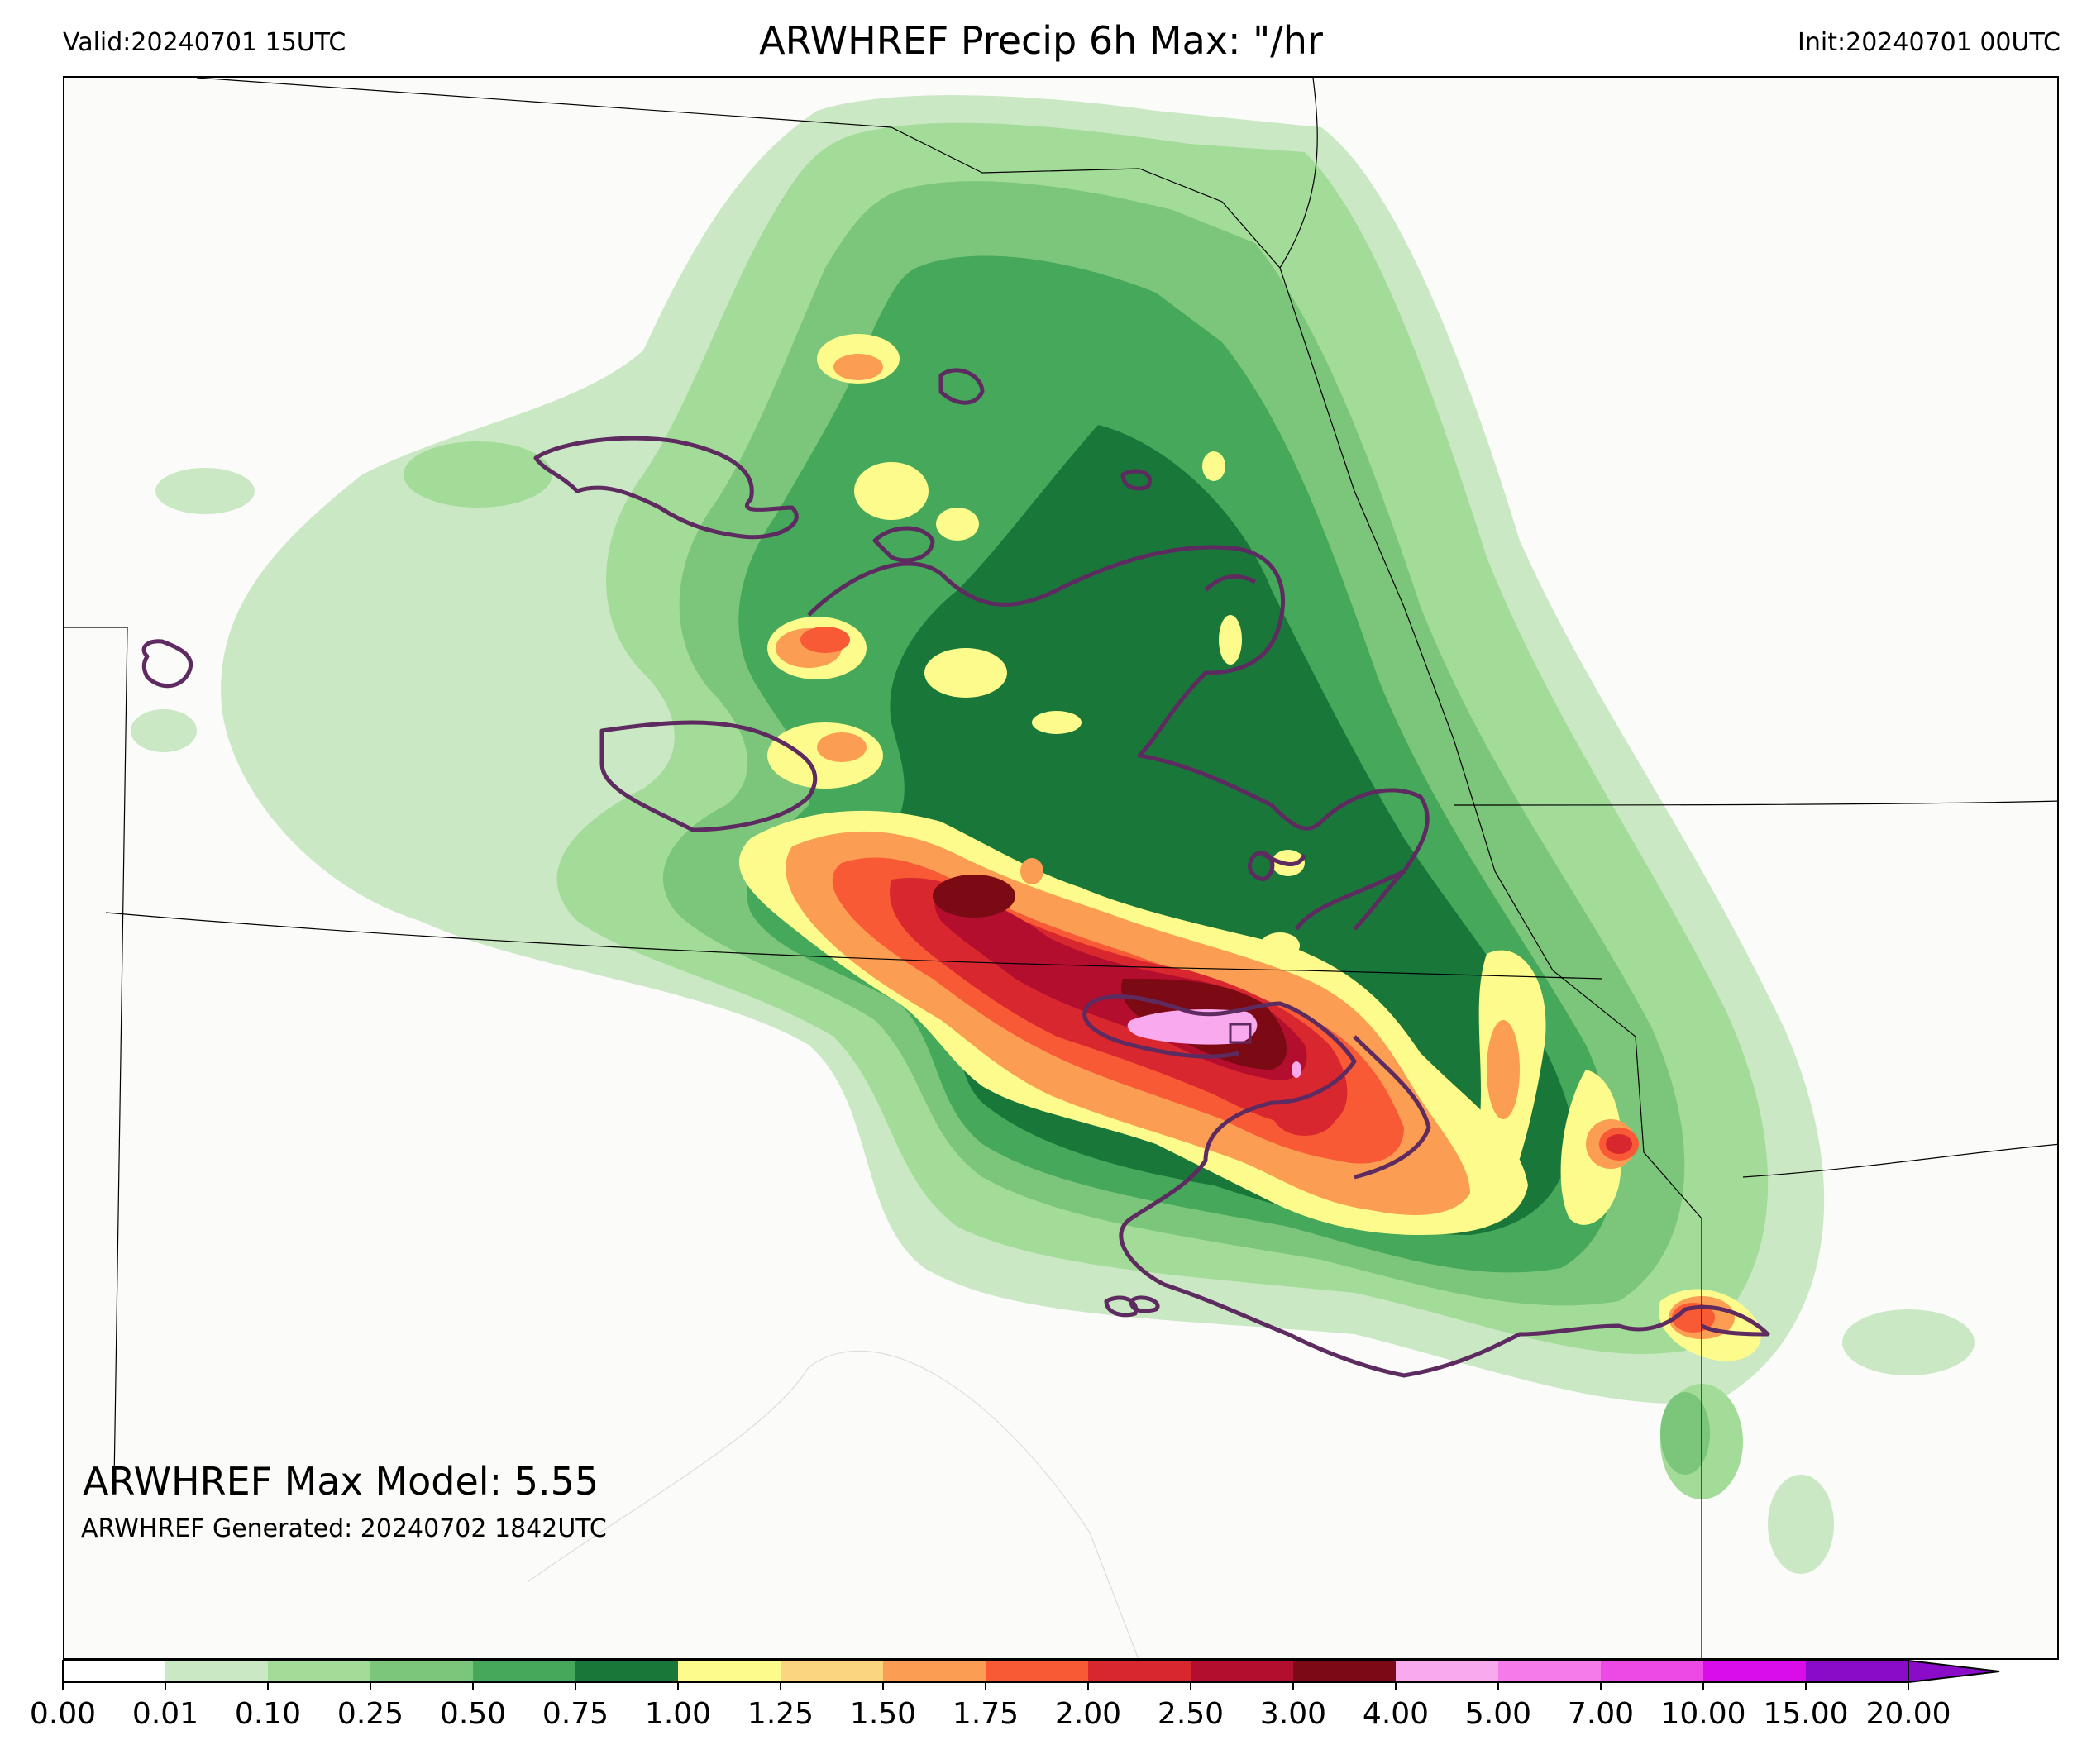 The height and width of the screenshot is (1764, 2082). What do you see at coordinates (341, 1481) in the screenshot?
I see `max-model-label: ARWHREF Max Model: 5.55` at bounding box center [341, 1481].